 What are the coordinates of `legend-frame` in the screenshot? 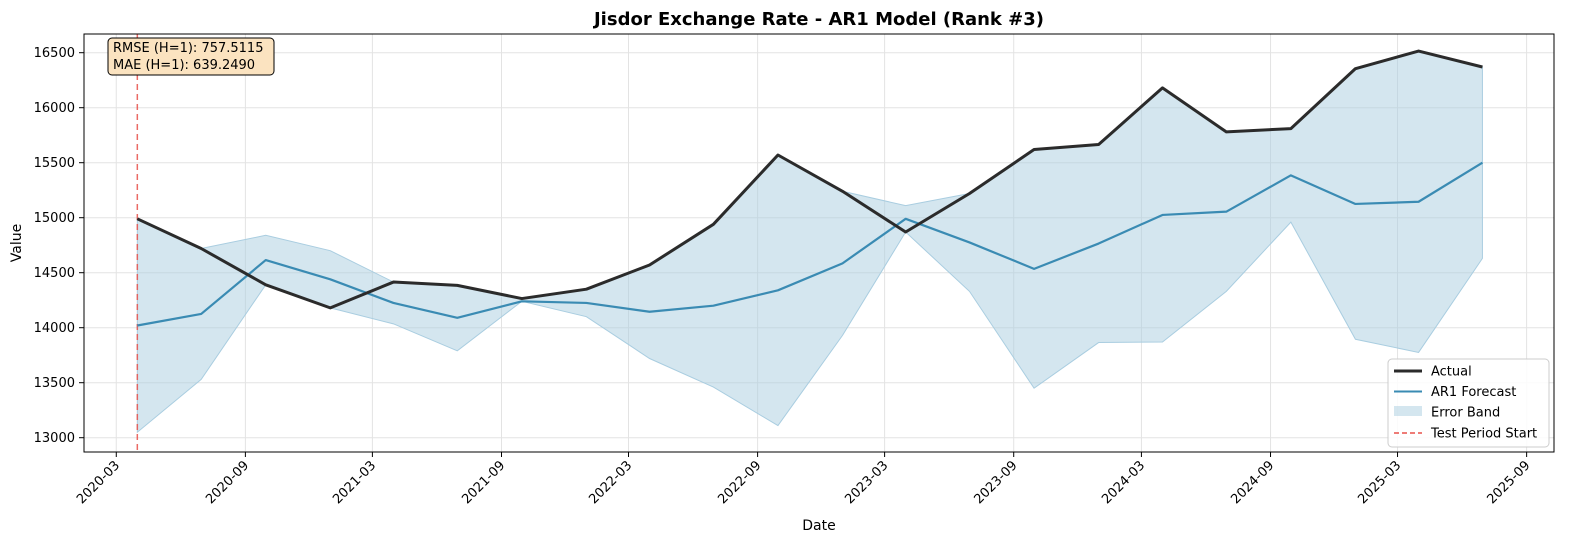 It's located at (1468, 403).